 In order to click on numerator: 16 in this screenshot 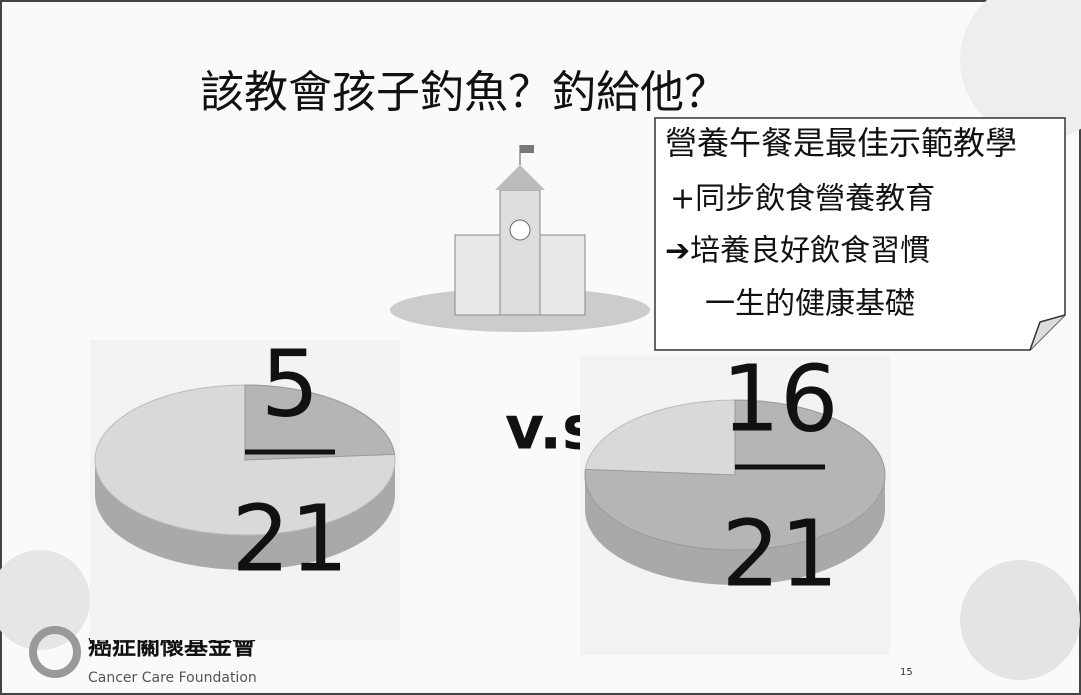, I will do `click(779, 398)`.